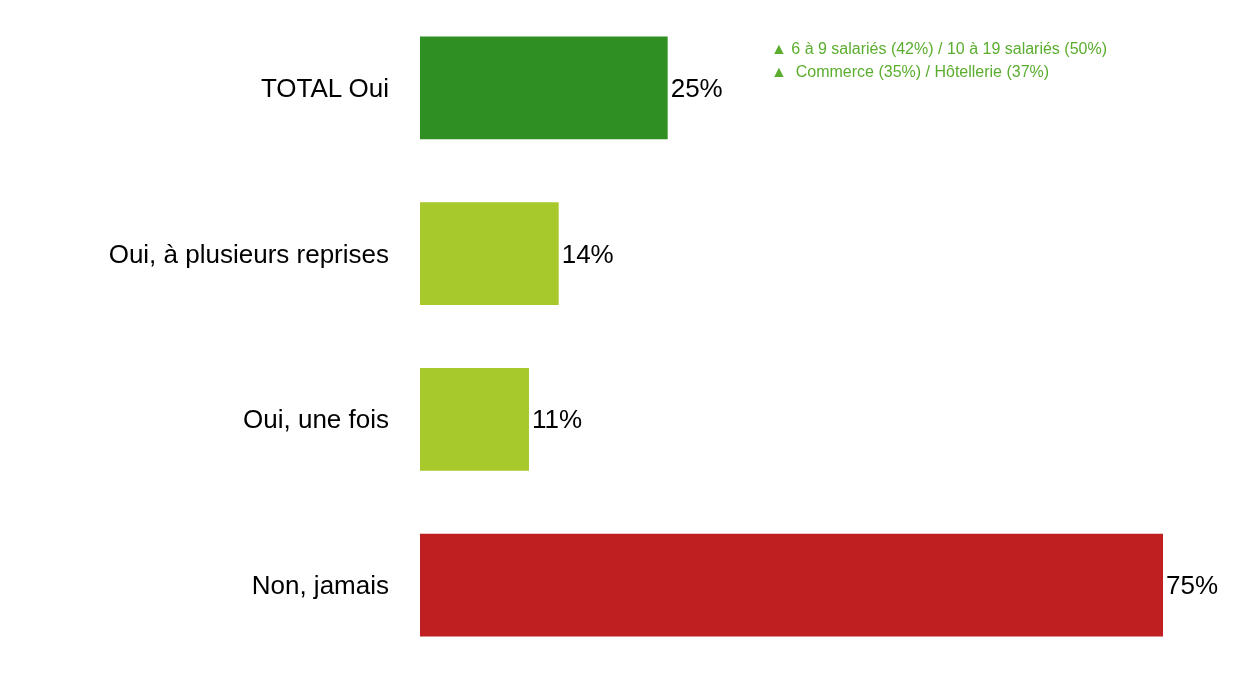 This screenshot has height=673, width=1233. I want to click on y-tick-label: Non, jamais, so click(320, 585).